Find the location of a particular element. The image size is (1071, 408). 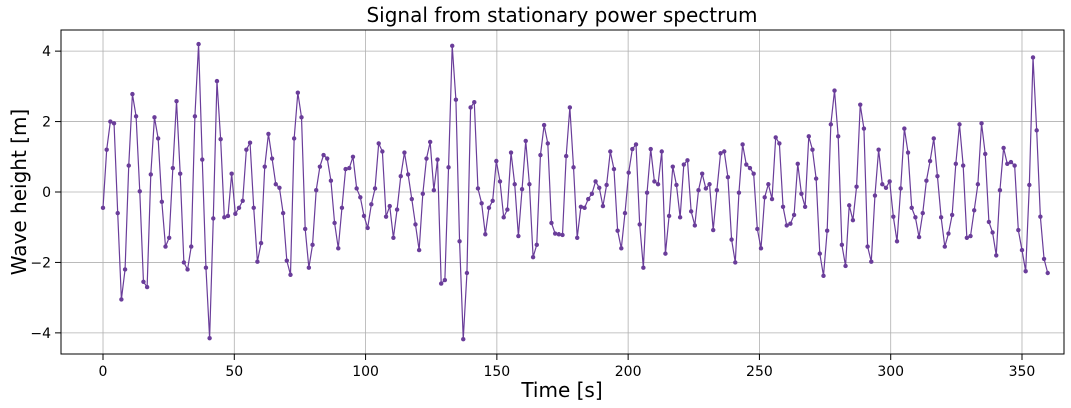

y-tick-label: 4 is located at coordinates (46, 52).